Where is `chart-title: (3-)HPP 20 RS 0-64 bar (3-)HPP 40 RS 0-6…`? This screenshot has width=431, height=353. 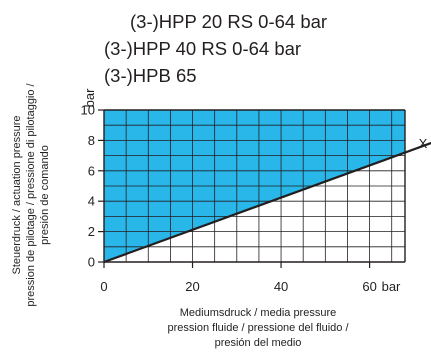 chart-title: (3-)HPP 20 RS 0-64 bar (3-)HPP 40 RS 0-6… is located at coordinates (215, 48).